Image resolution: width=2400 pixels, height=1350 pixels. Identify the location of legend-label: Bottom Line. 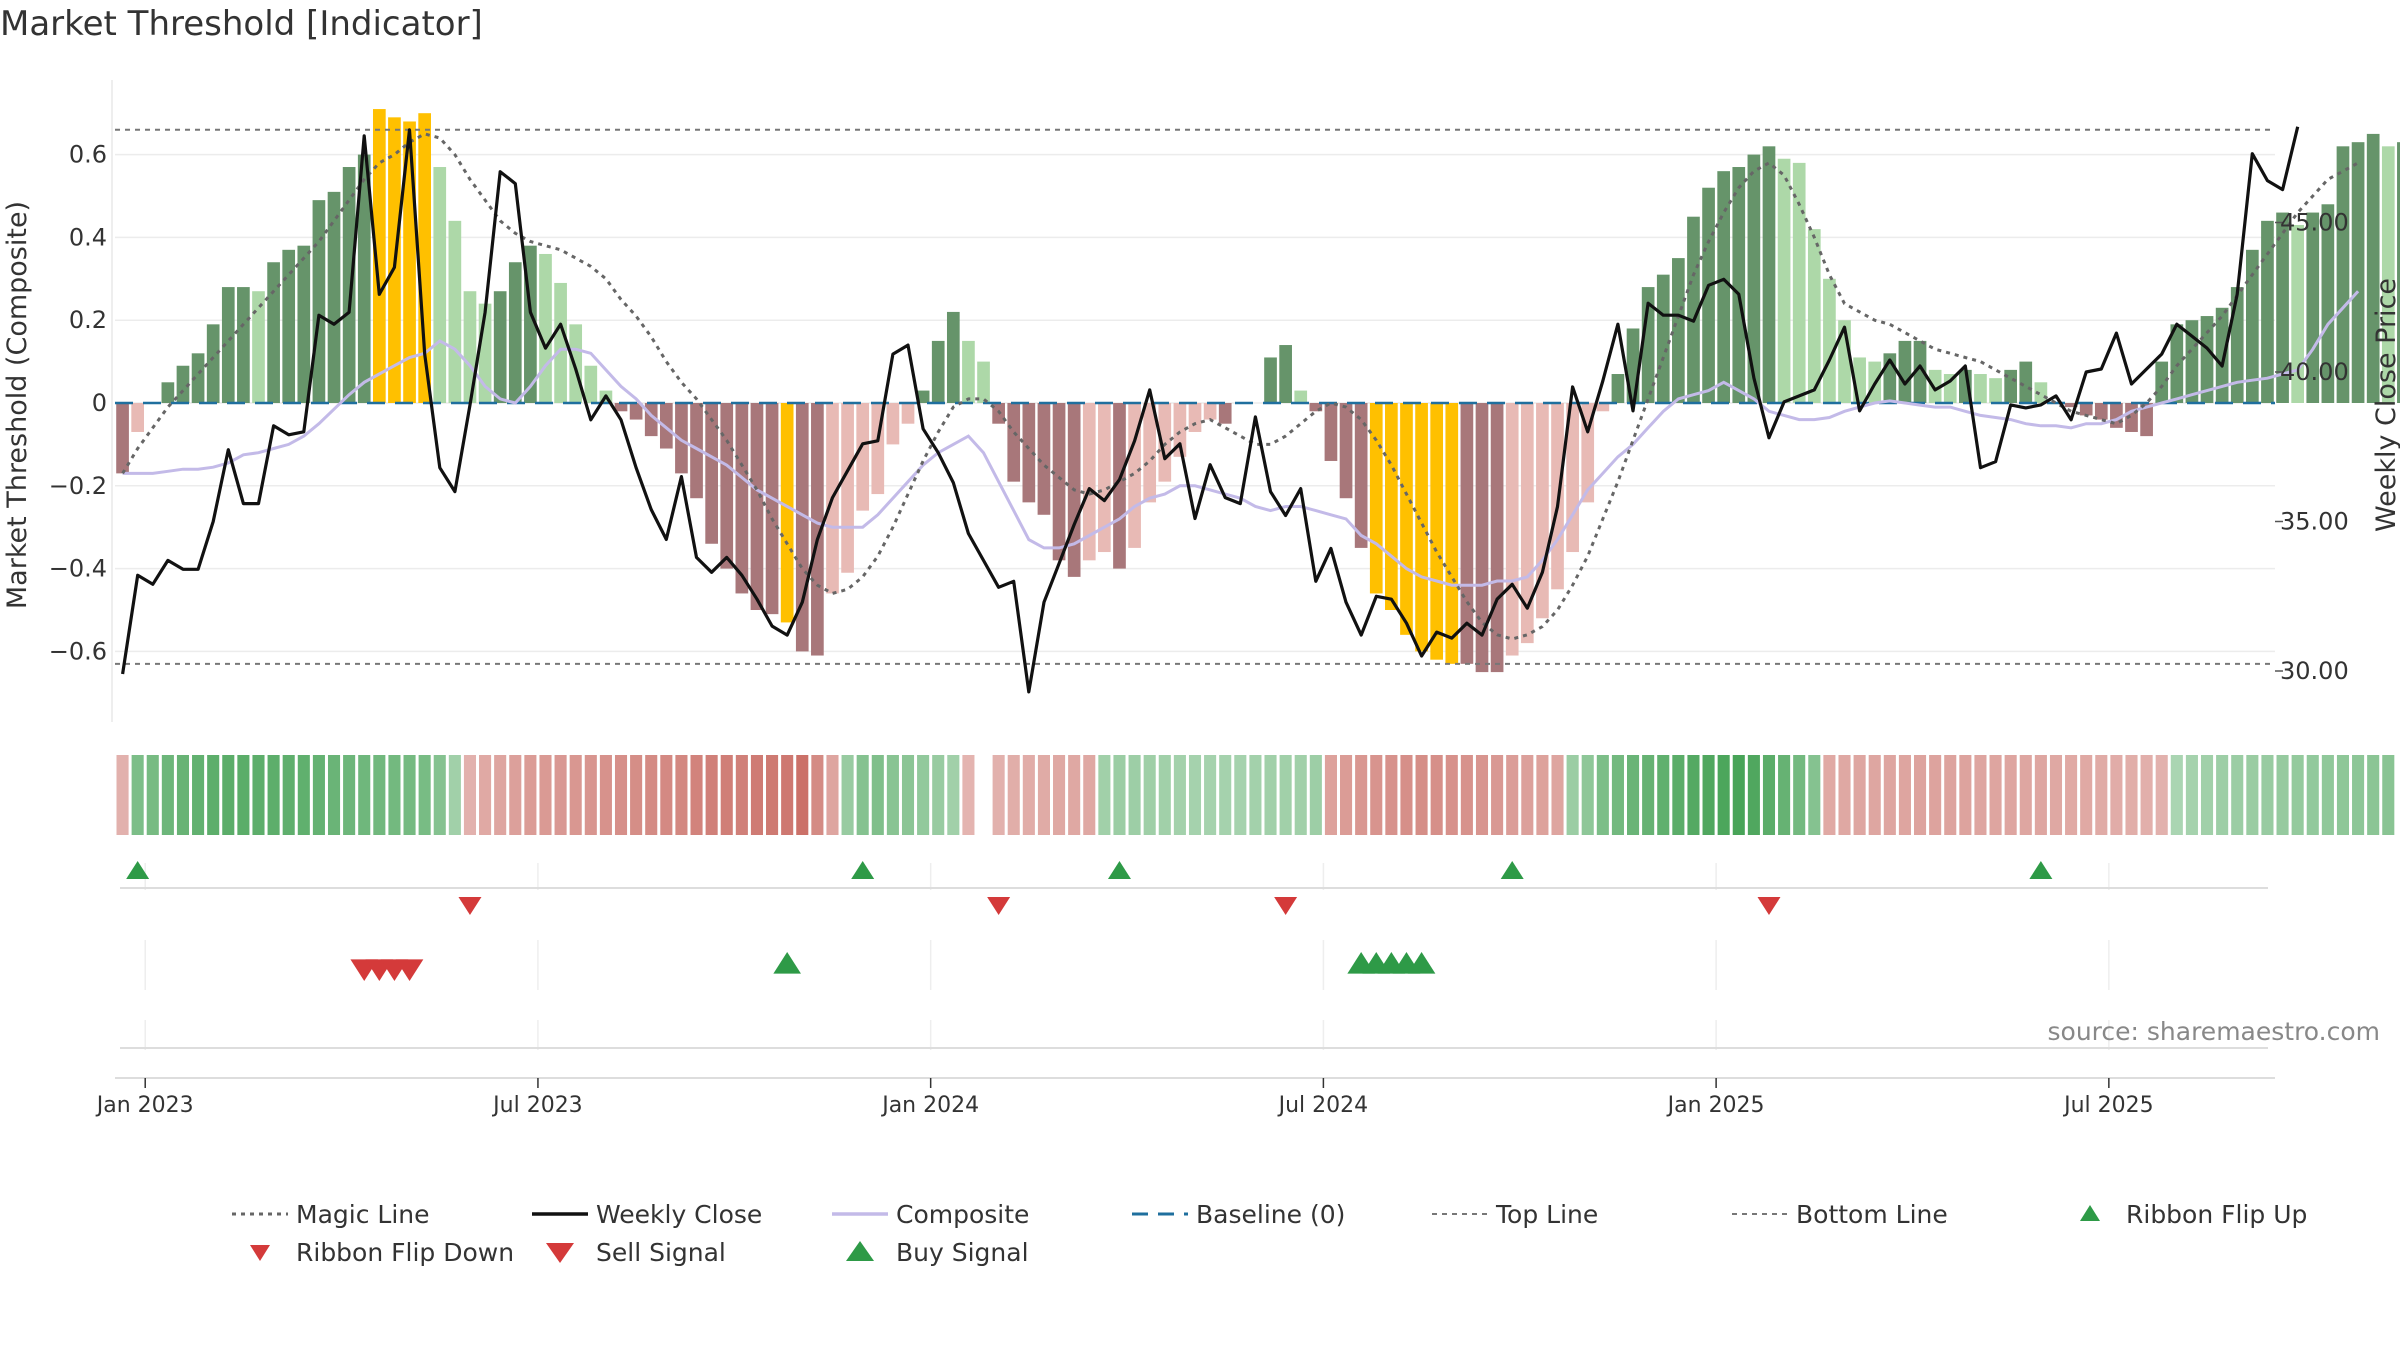
(1872, 1214).